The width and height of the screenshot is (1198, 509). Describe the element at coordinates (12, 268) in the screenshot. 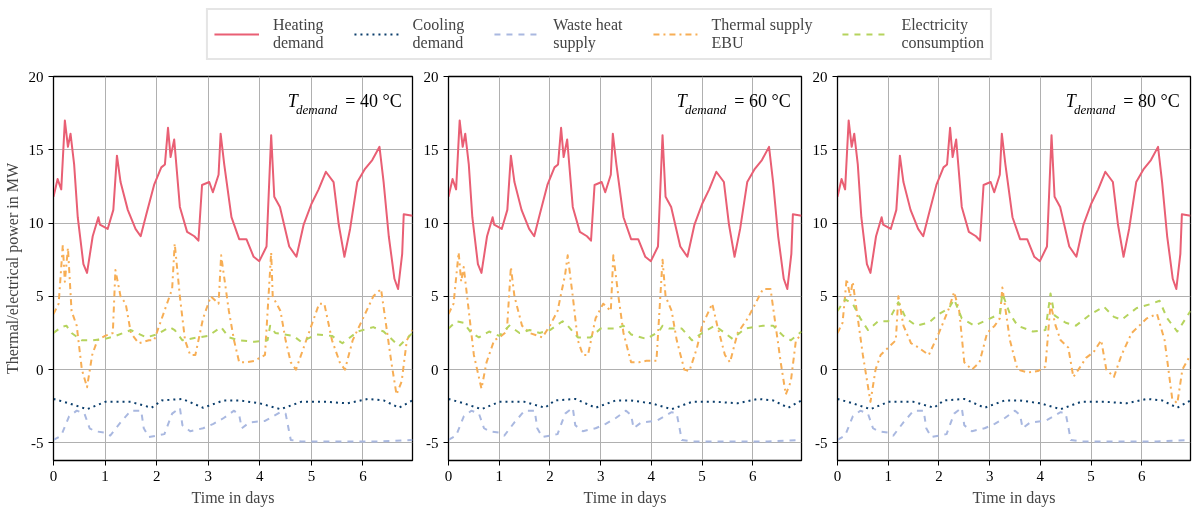

I see `y-axis-title: Thermal/electrical power in MW` at that location.